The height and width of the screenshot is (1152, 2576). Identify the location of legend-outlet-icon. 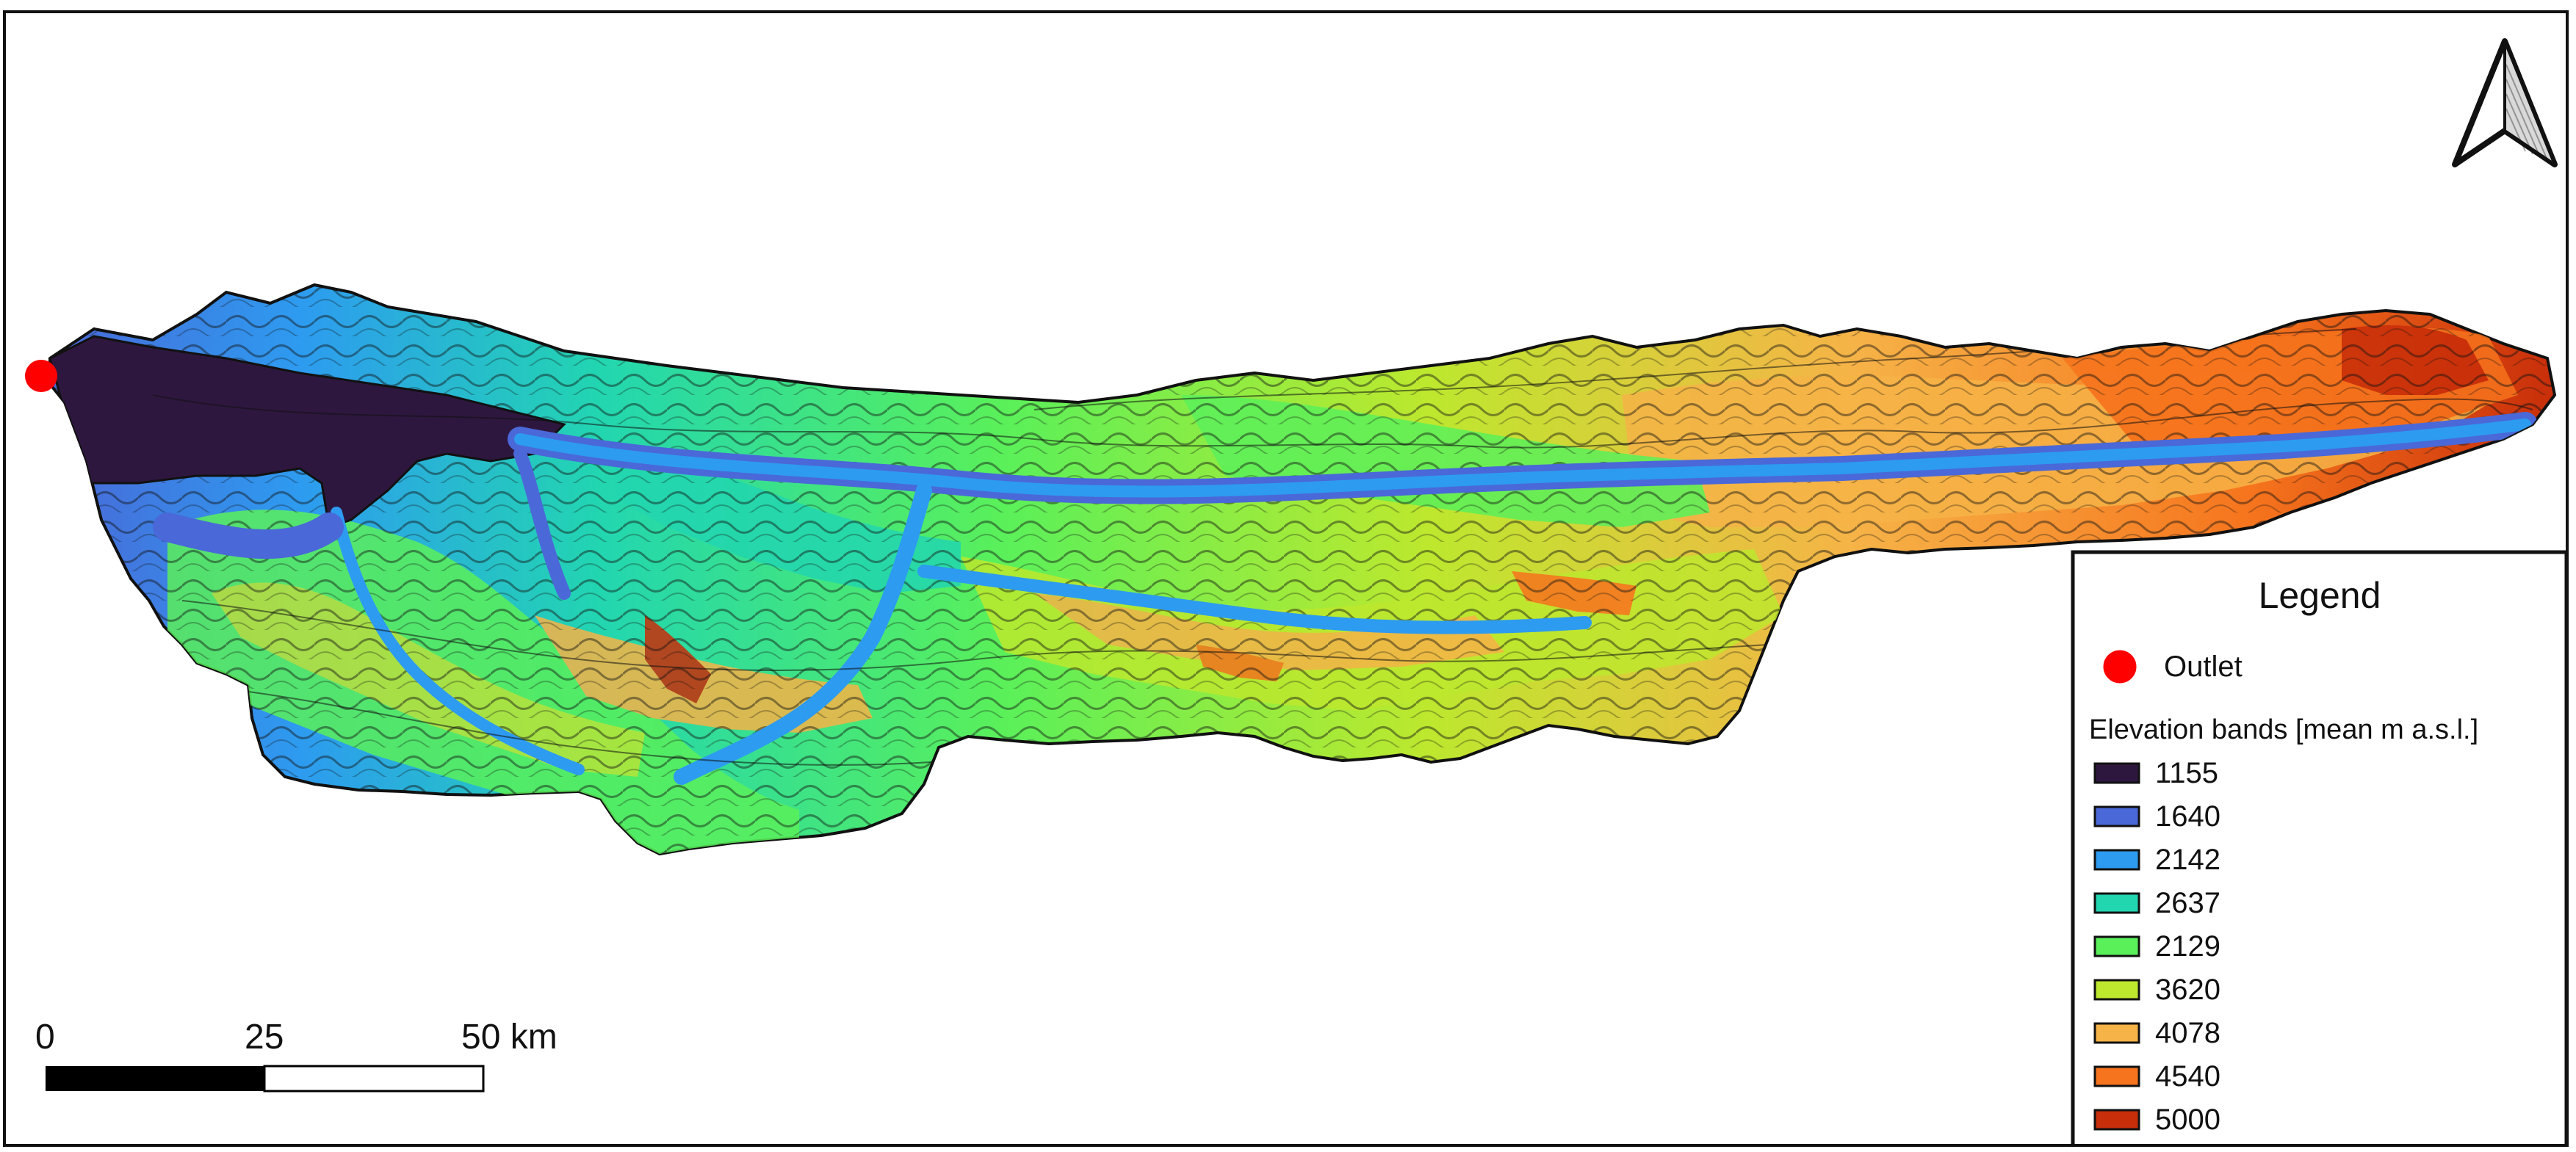
(2120, 667).